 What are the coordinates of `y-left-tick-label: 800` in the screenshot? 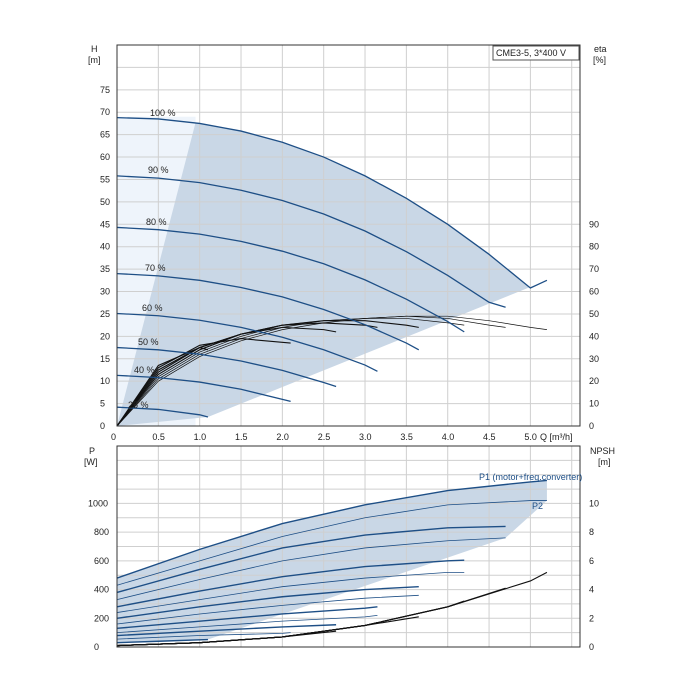 It's located at (101, 532).